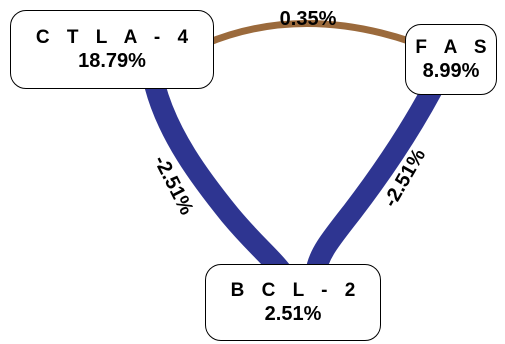 The image size is (505, 344). Describe the element at coordinates (112, 60) in the screenshot. I see `node-ctla4-value: 18.79%` at that location.